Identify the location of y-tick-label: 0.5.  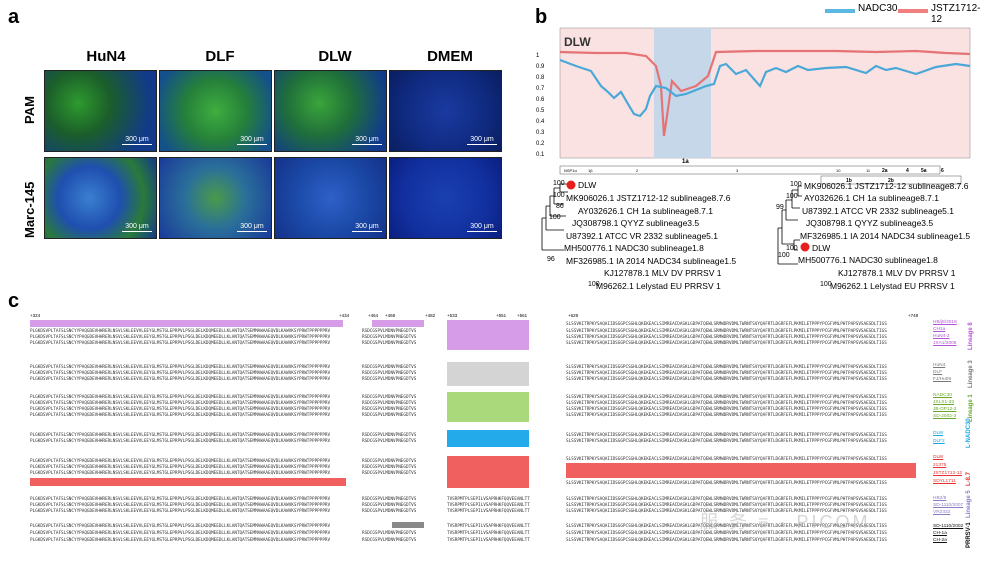
(540, 111).